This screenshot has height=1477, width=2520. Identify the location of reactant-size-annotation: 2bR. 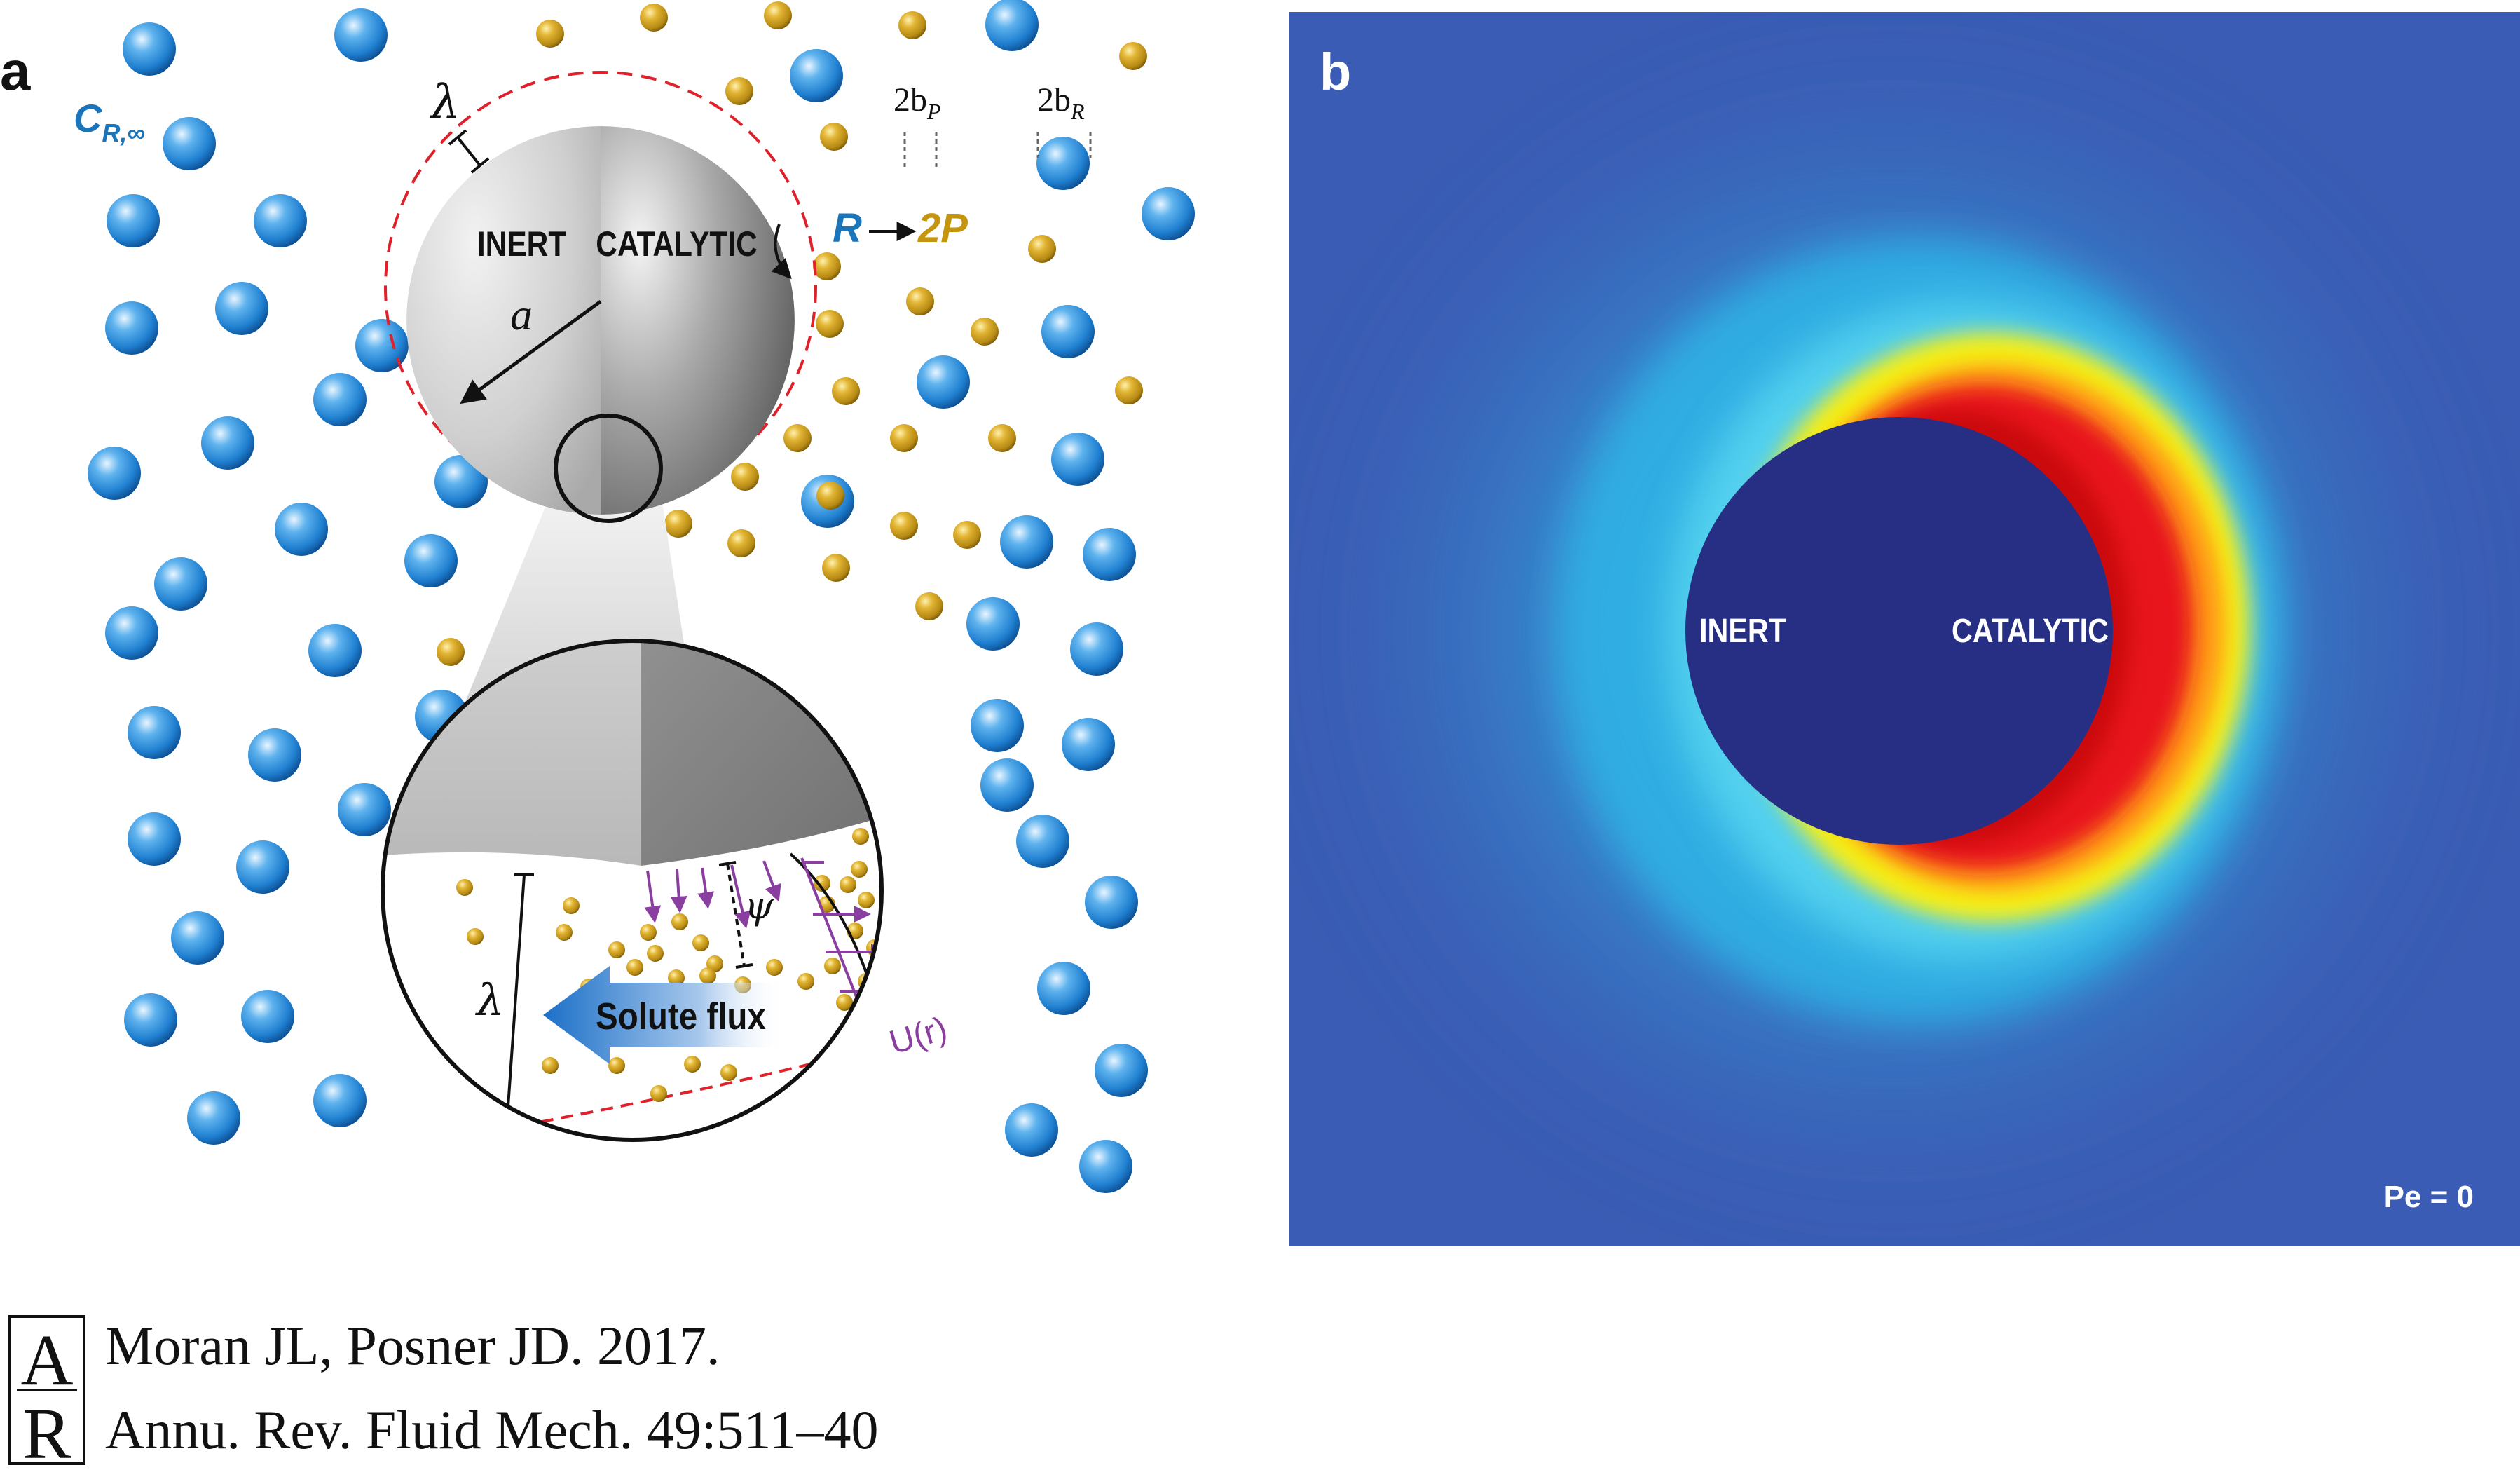
(1064, 120).